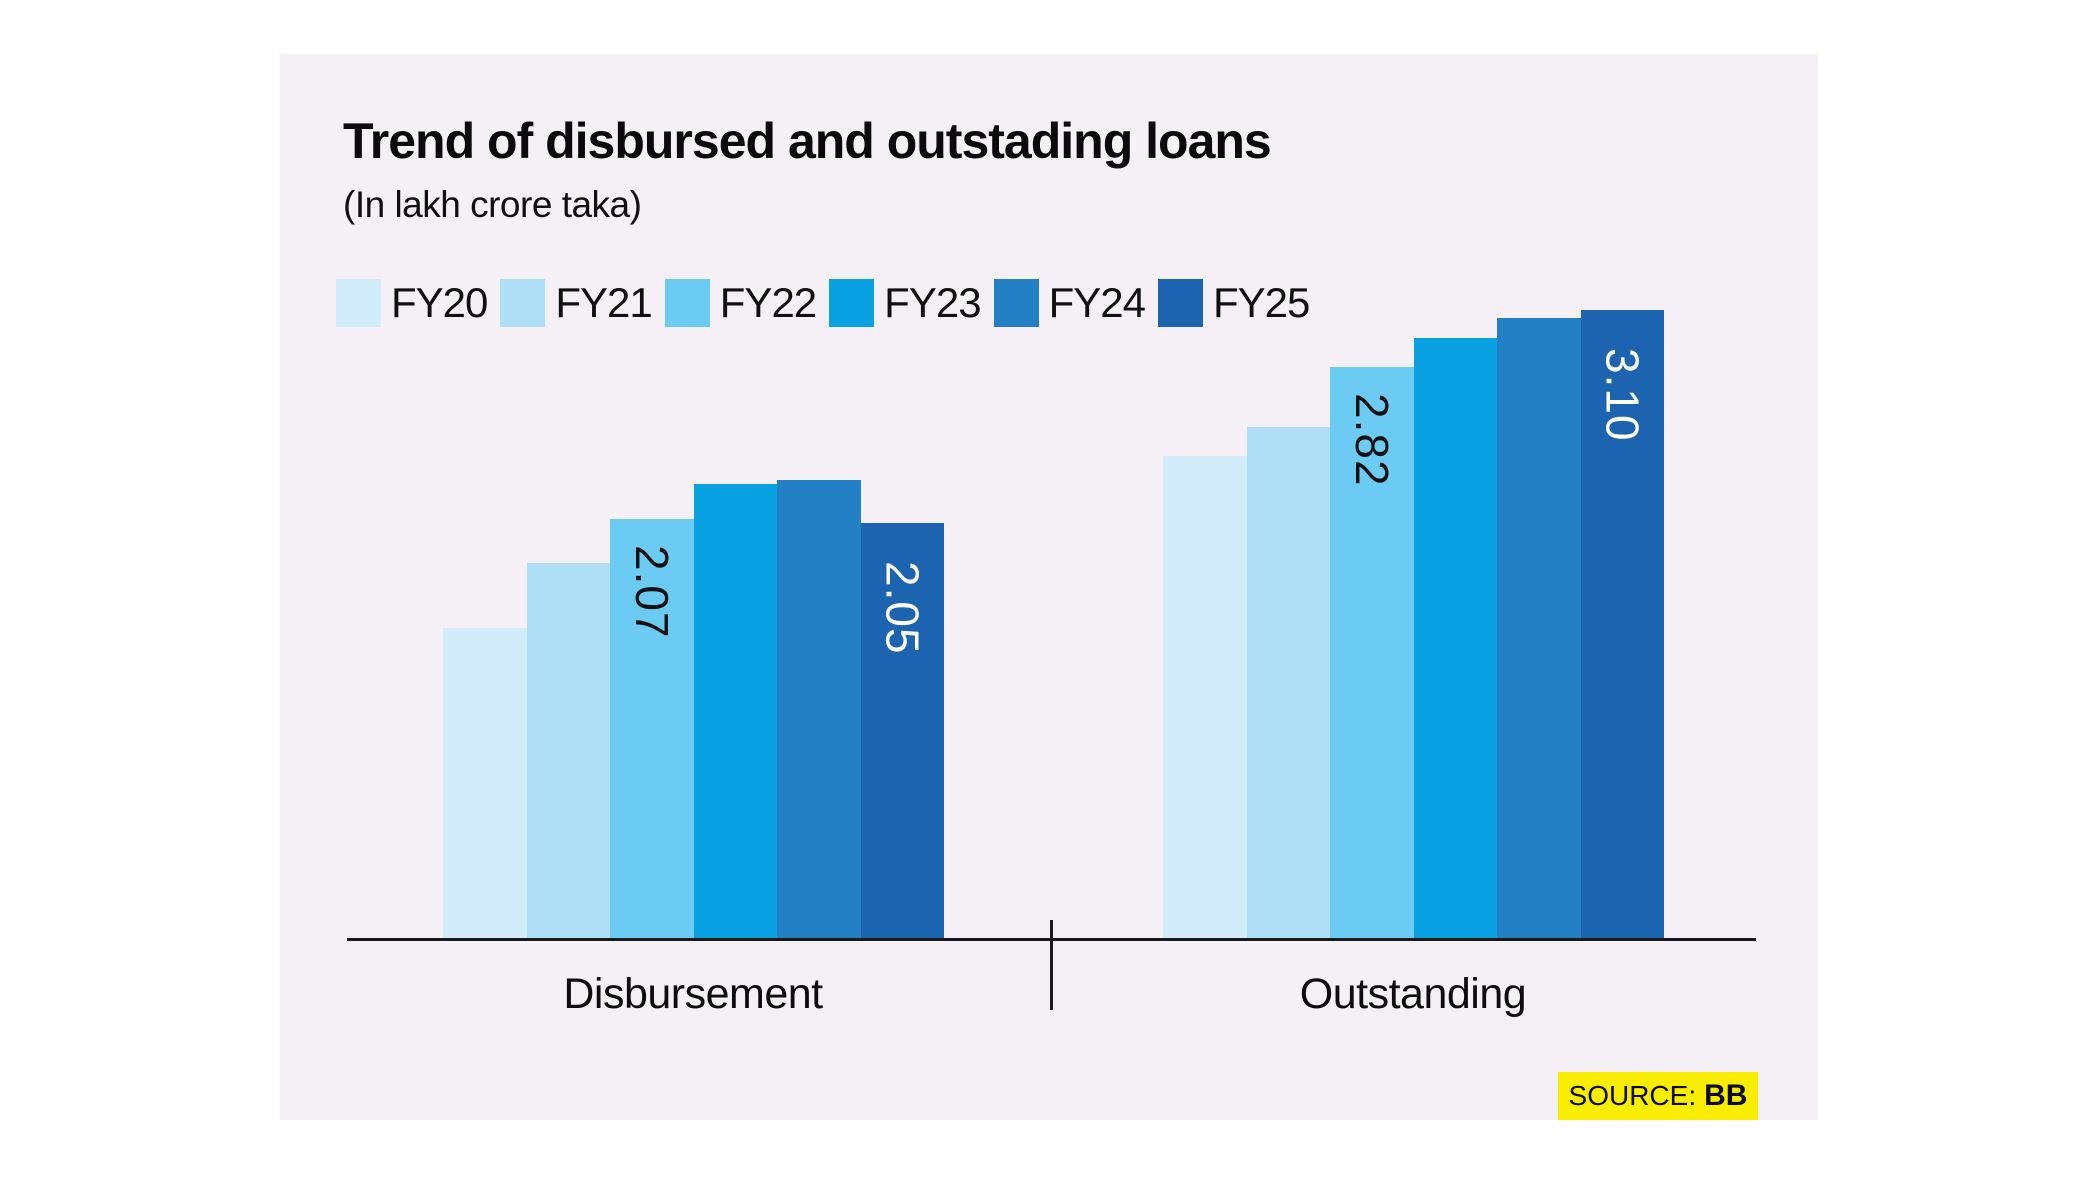 The width and height of the screenshot is (2100, 1178). I want to click on legend-swatch-fy20, so click(358, 303).